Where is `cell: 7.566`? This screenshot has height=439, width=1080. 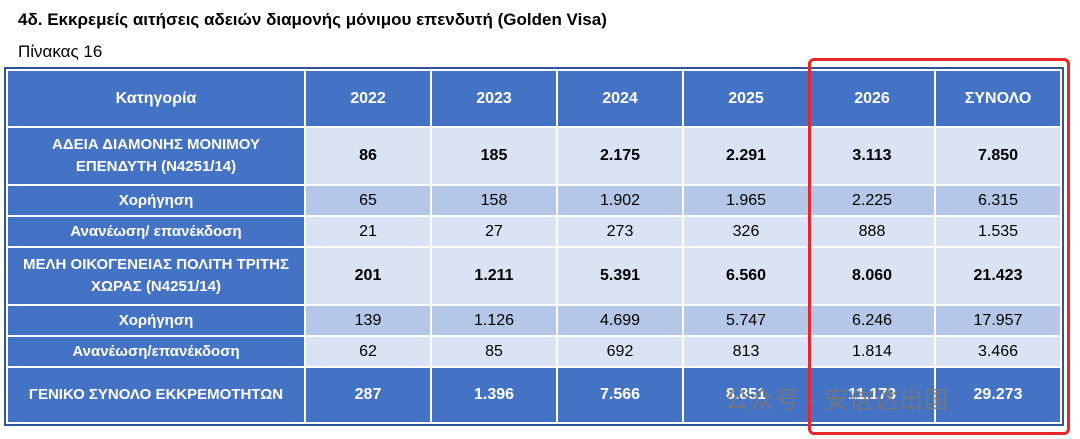
cell: 7.566 is located at coordinates (620, 395).